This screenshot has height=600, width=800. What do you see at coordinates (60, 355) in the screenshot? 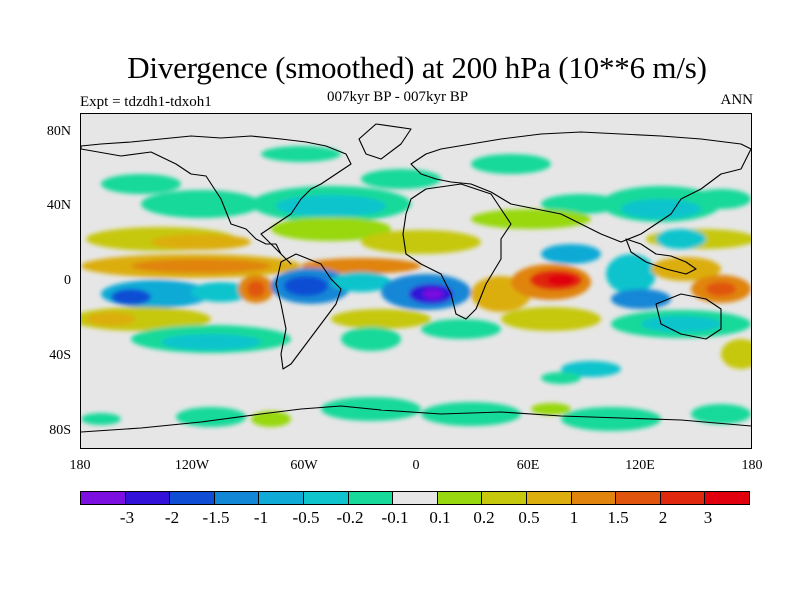
I see `y-tick-40s: 40S` at bounding box center [60, 355].